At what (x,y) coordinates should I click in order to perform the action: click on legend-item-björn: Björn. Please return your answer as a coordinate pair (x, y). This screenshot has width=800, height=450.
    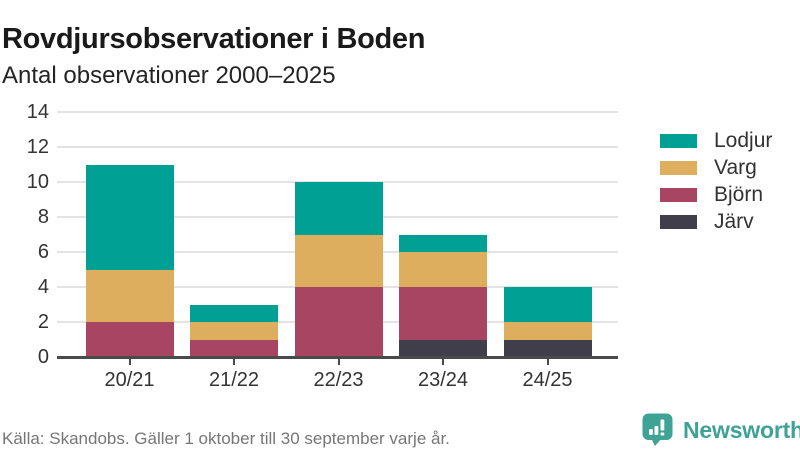
    Looking at the image, I should click on (716, 194).